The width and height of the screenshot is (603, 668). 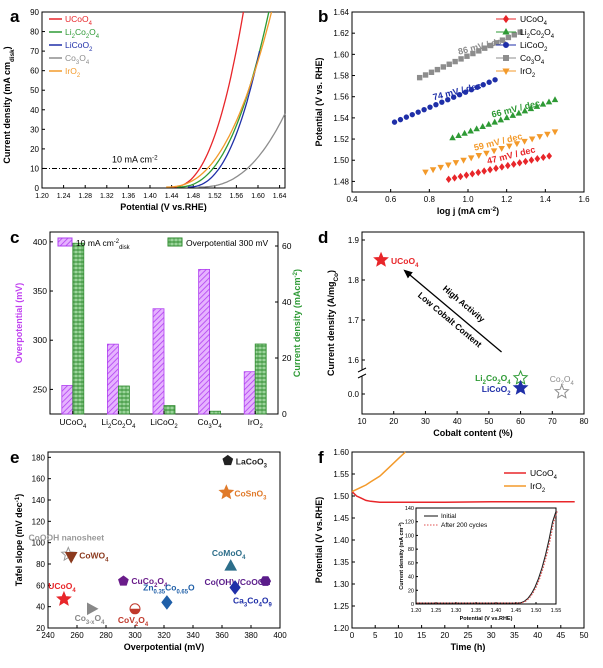 I want to click on x-tick-label: 320, so click(x=164, y=635).